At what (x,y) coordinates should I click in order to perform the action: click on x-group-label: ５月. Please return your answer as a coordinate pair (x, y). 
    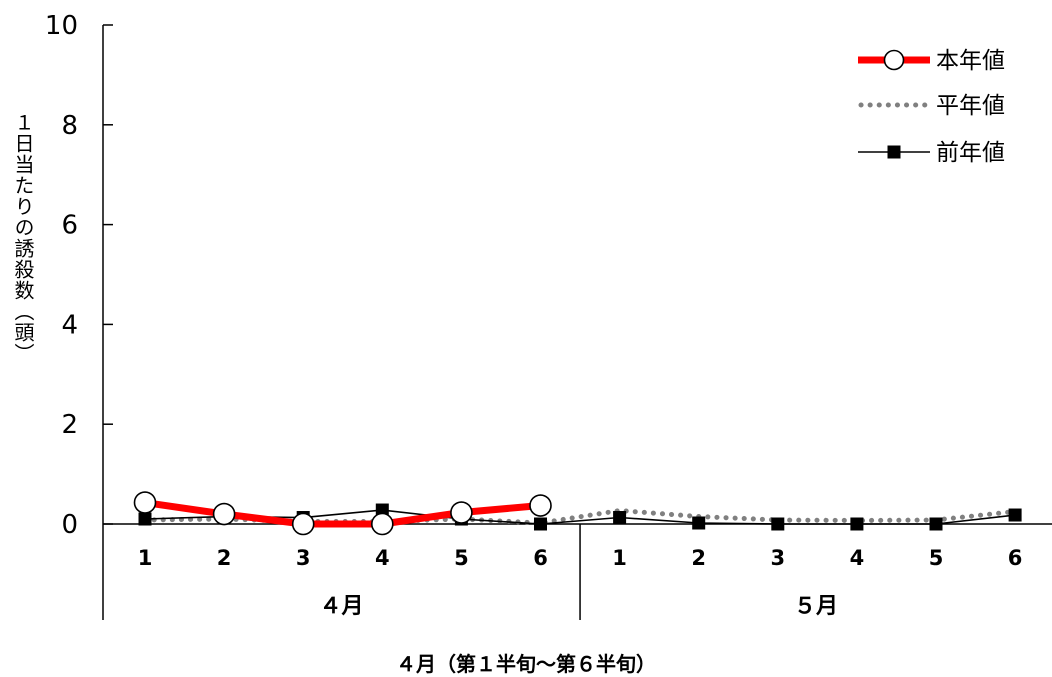
    Looking at the image, I should click on (816, 606).